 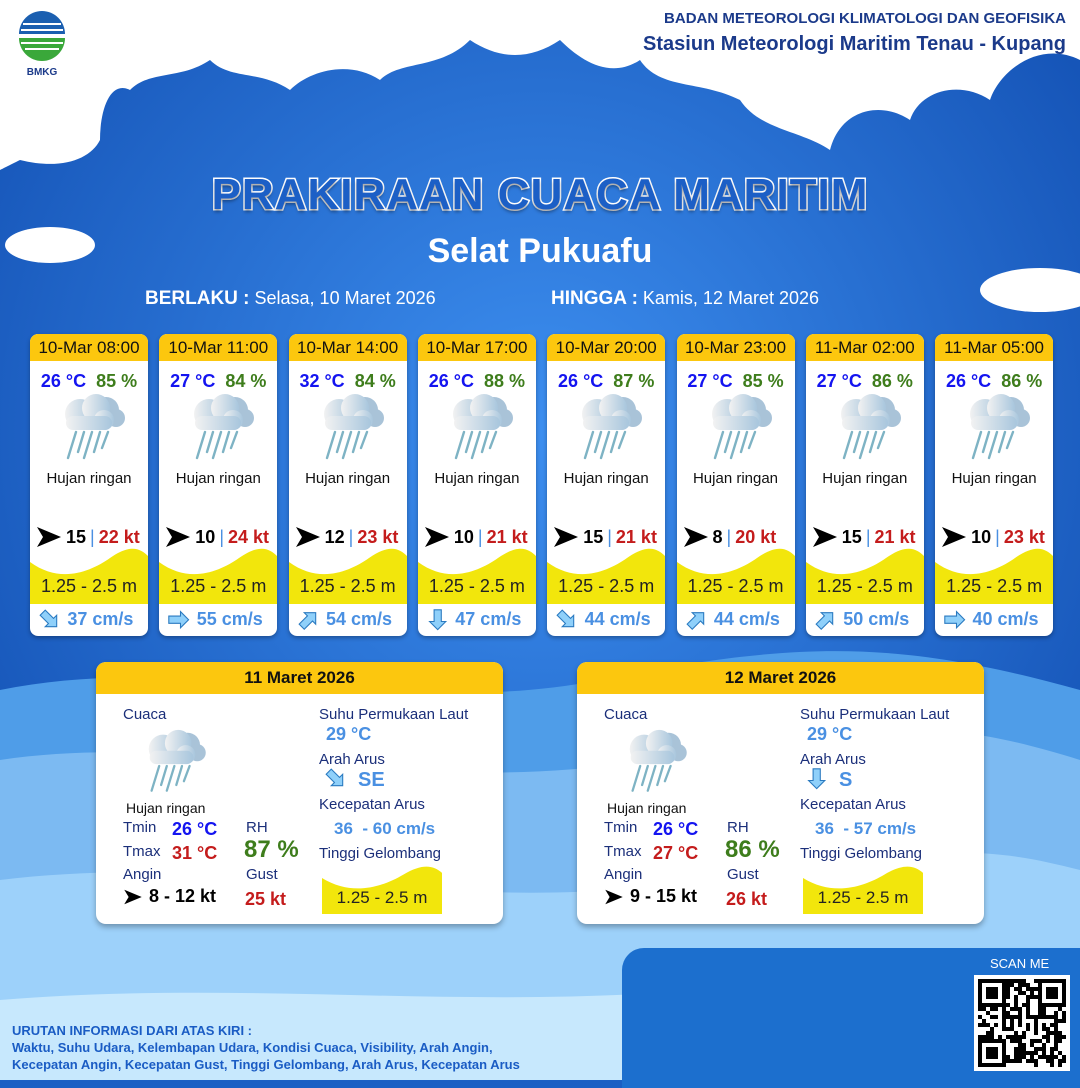 I want to click on tmin-label: Tmin, so click(x=621, y=827).